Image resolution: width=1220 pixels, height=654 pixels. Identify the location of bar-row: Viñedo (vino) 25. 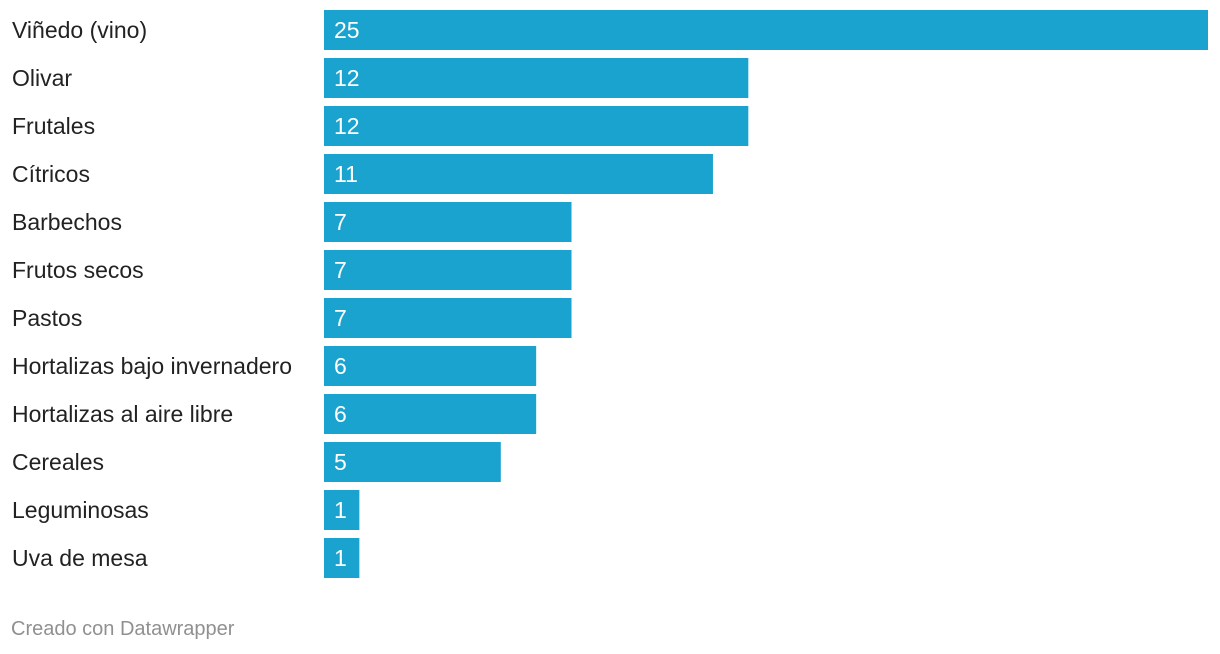
(610, 30).